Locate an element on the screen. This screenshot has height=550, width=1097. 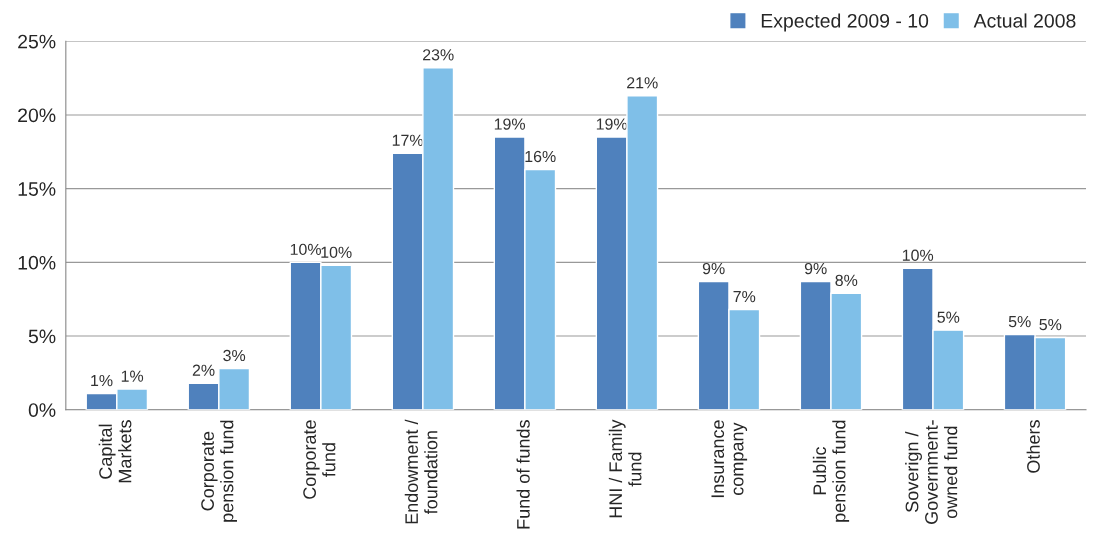
x-tick-label: Fund of funds is located at coordinates (523, 474).